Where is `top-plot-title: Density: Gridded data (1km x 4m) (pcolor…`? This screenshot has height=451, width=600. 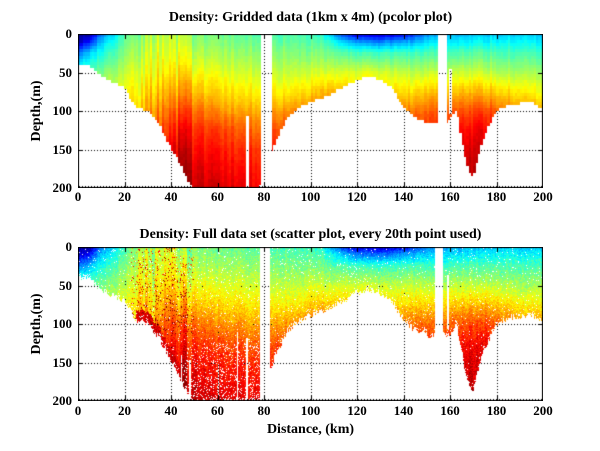 top-plot-title: Density: Gridded data (1km x 4m) (pcolor… is located at coordinates (310, 17).